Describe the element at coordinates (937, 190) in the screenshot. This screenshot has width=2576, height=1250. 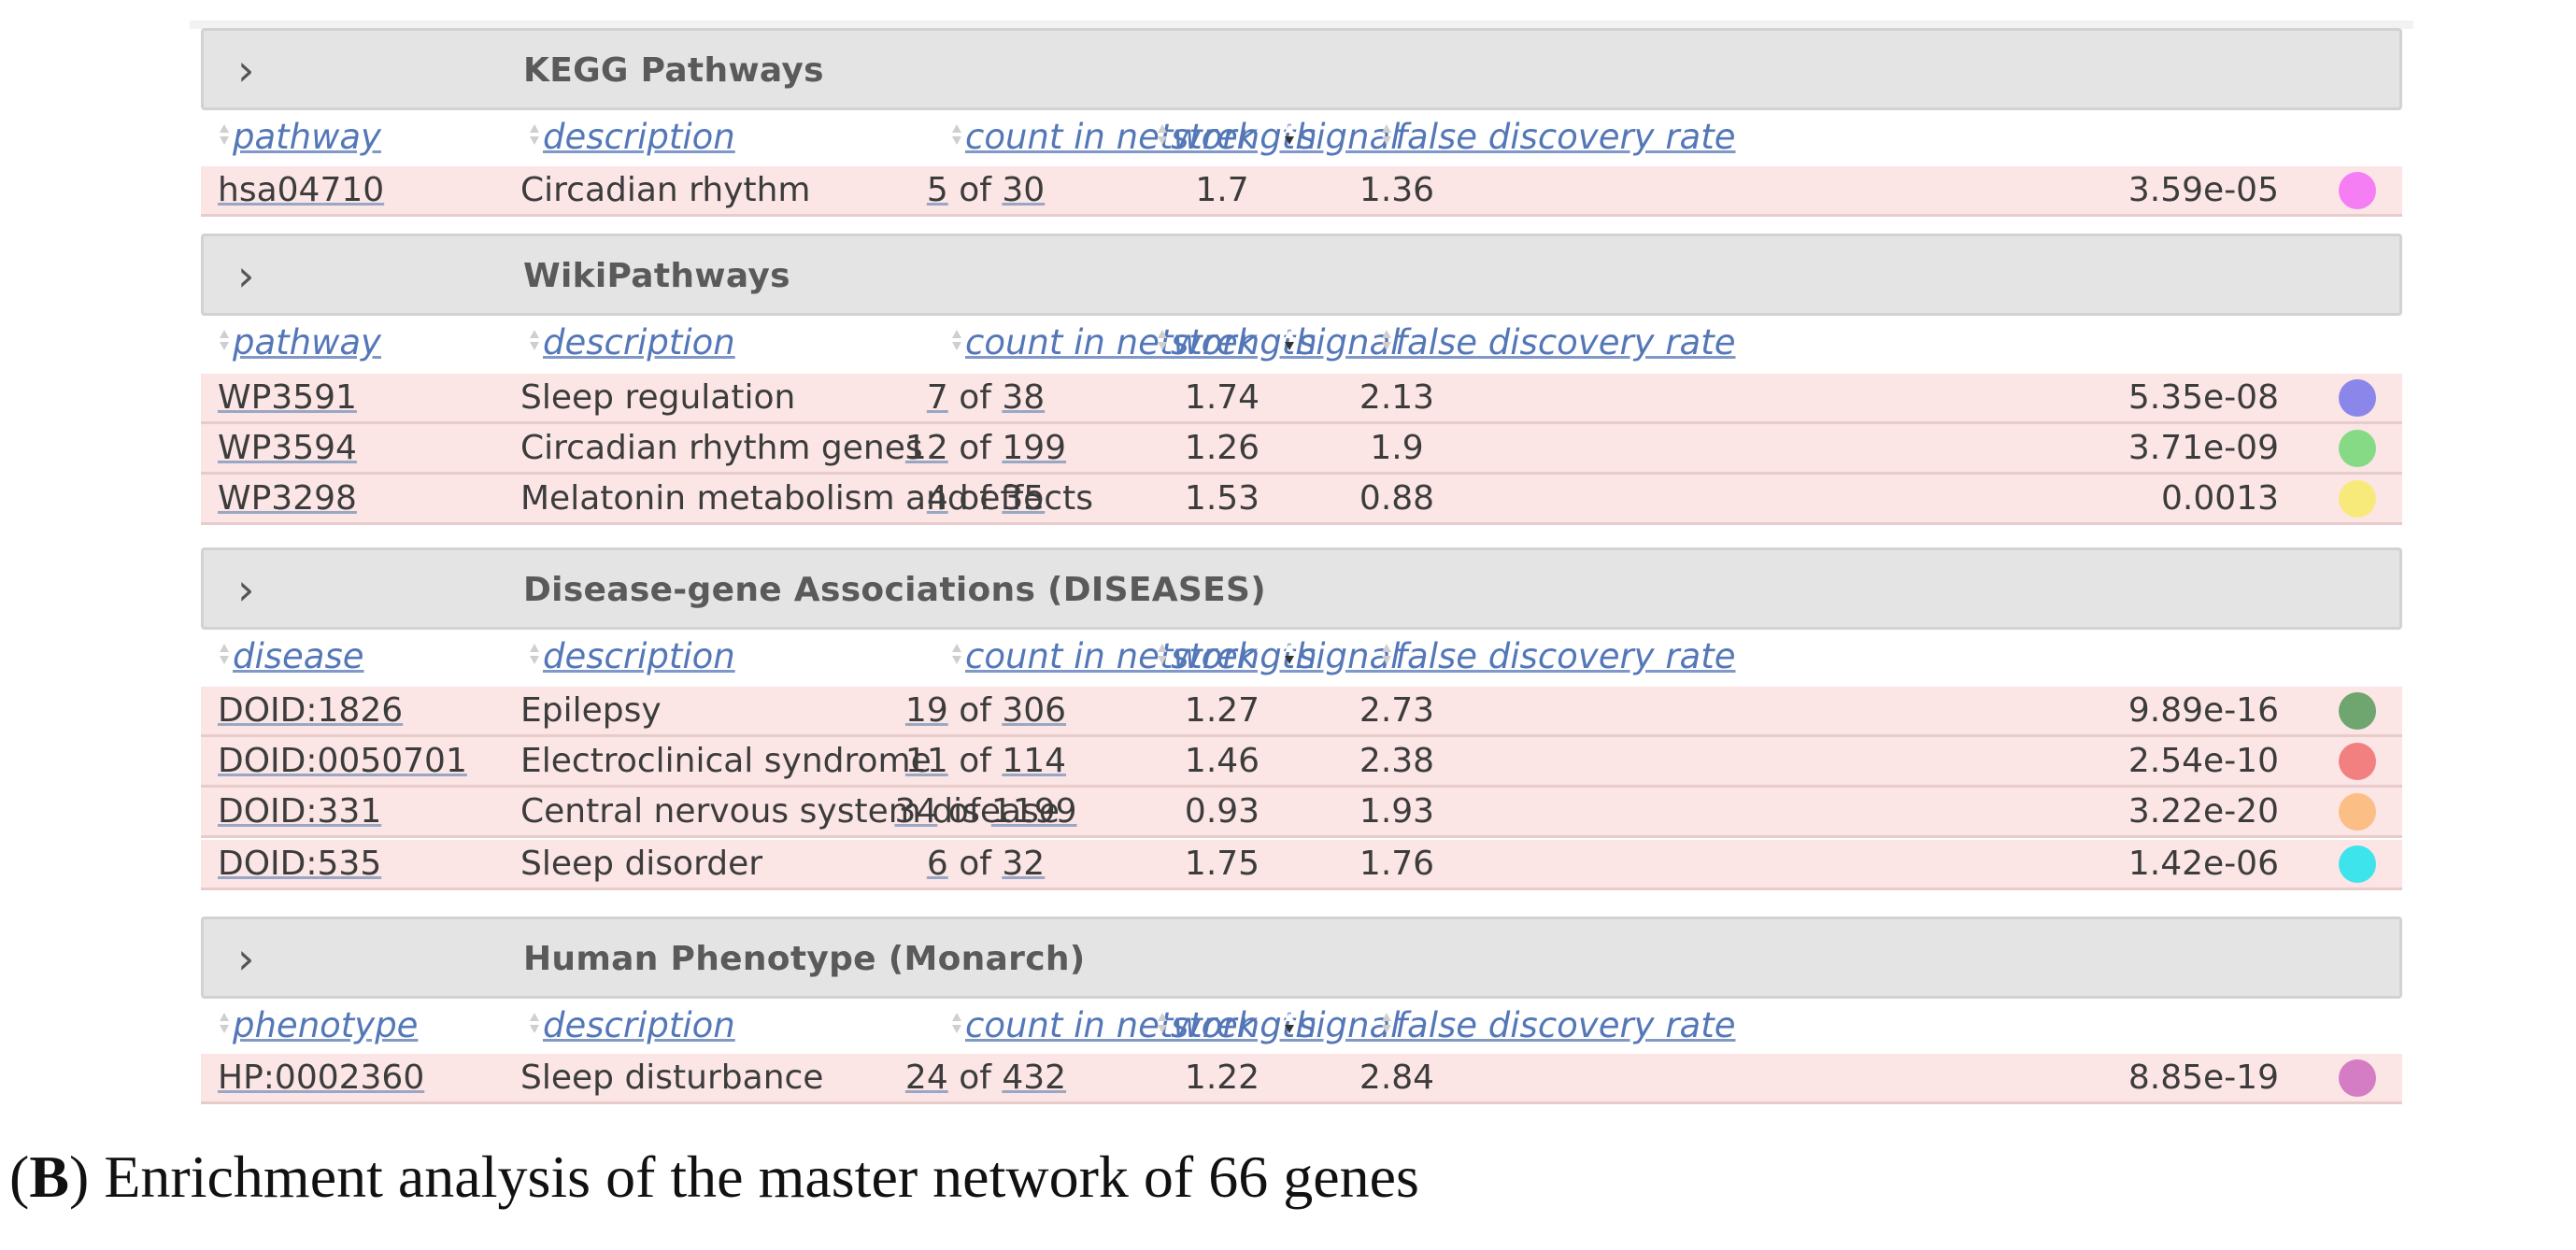
I see `count-link: 5` at that location.